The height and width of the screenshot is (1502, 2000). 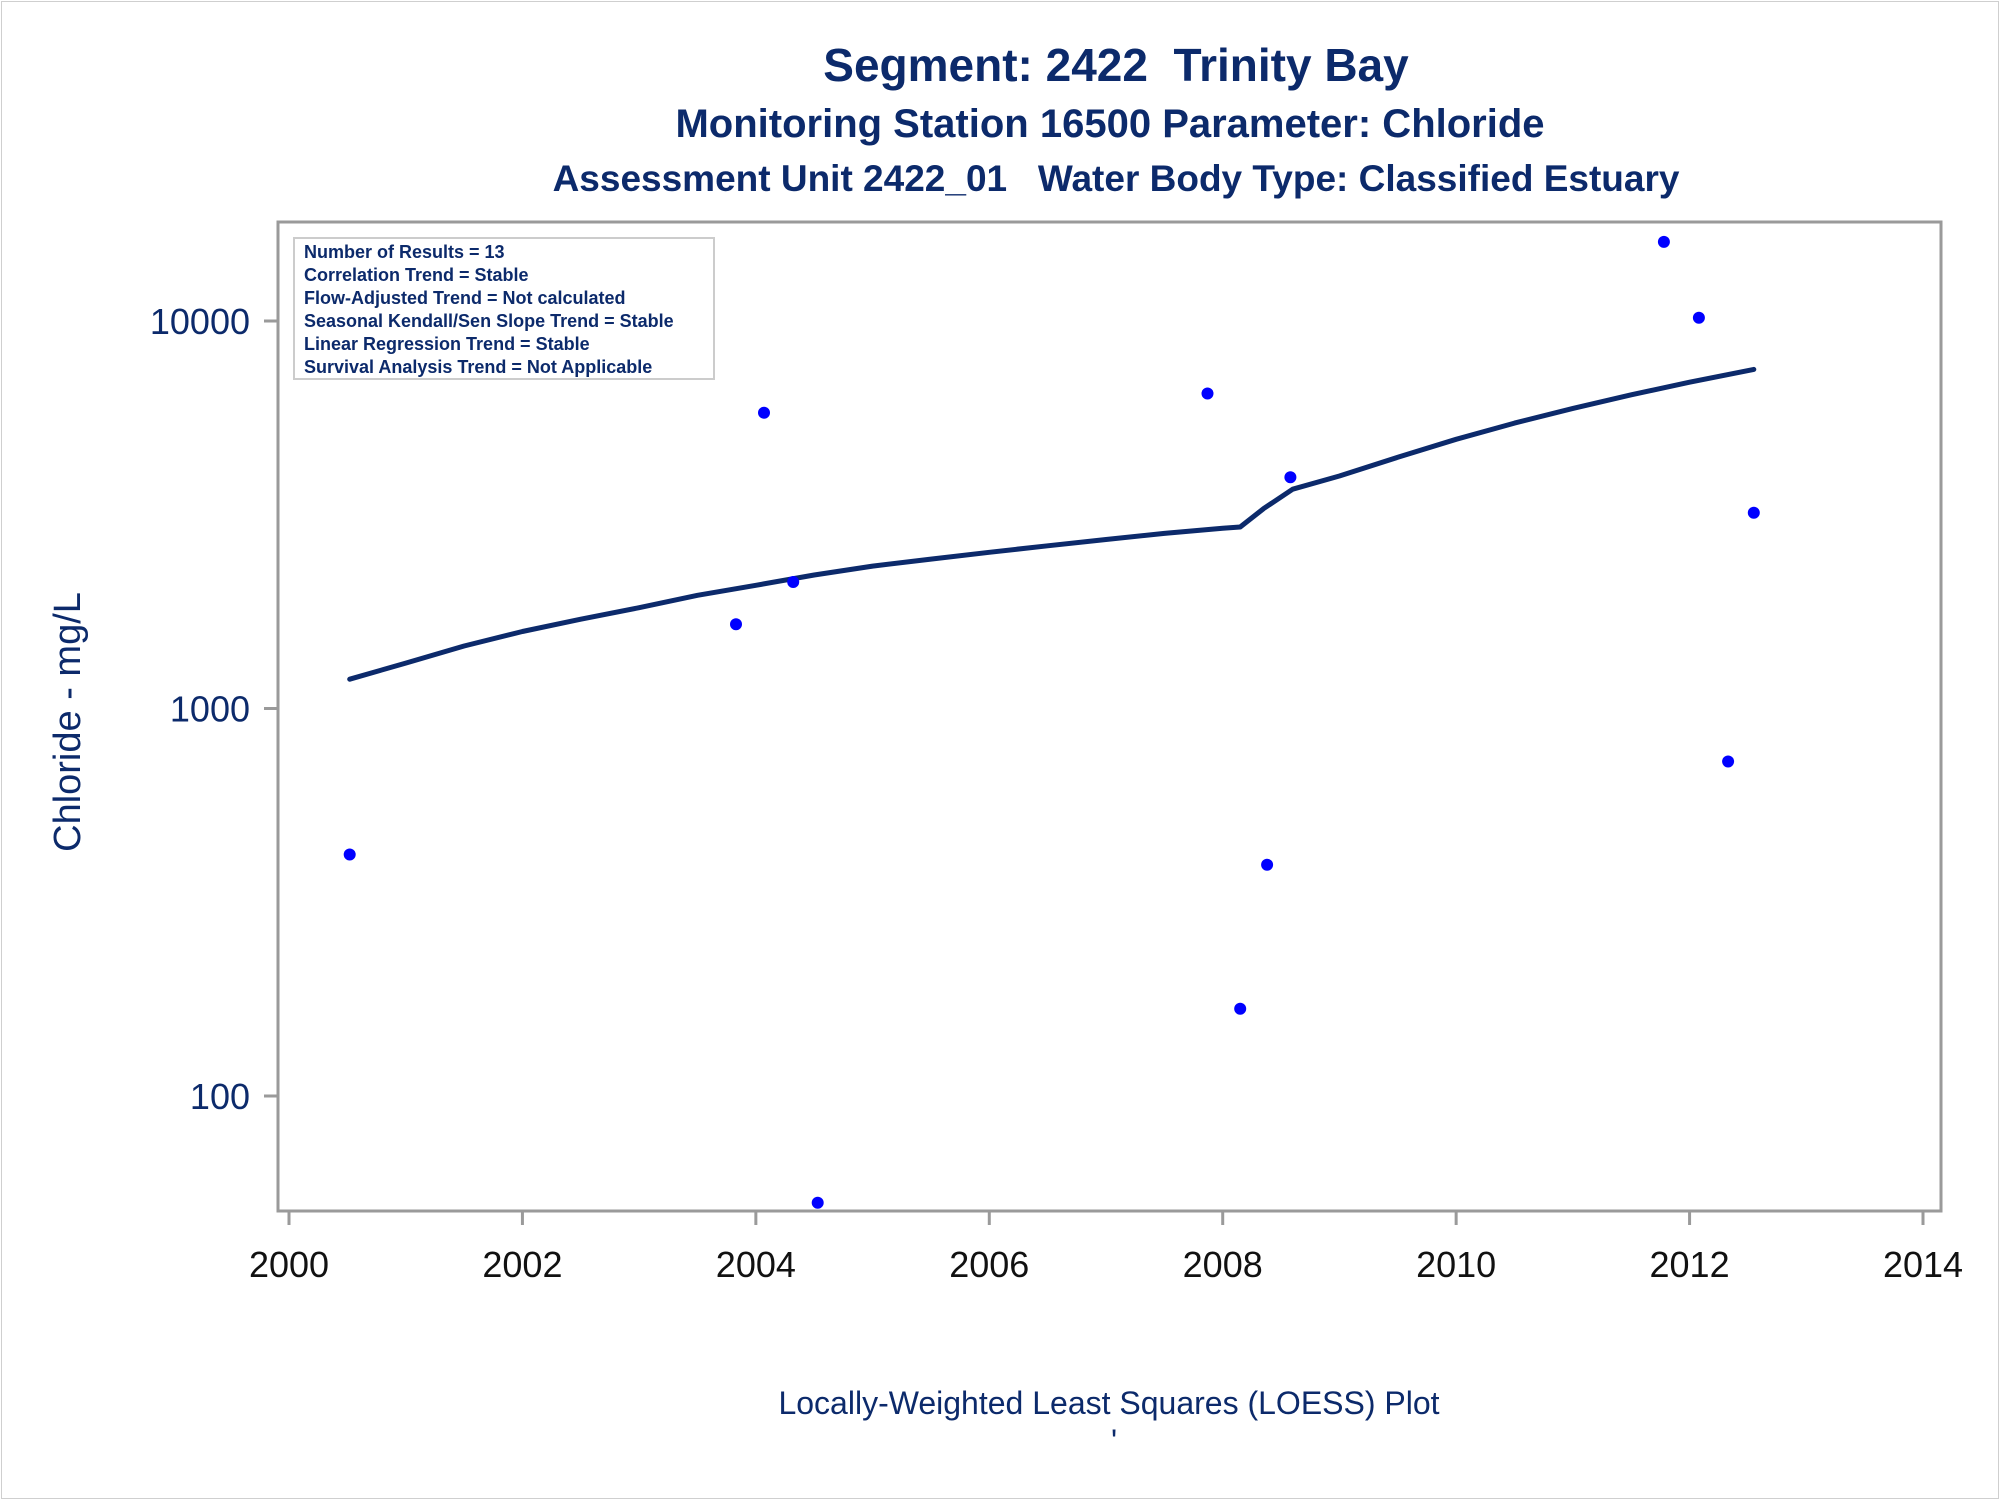 What do you see at coordinates (756, 1264) in the screenshot?
I see `x-tick-label: 2004` at bounding box center [756, 1264].